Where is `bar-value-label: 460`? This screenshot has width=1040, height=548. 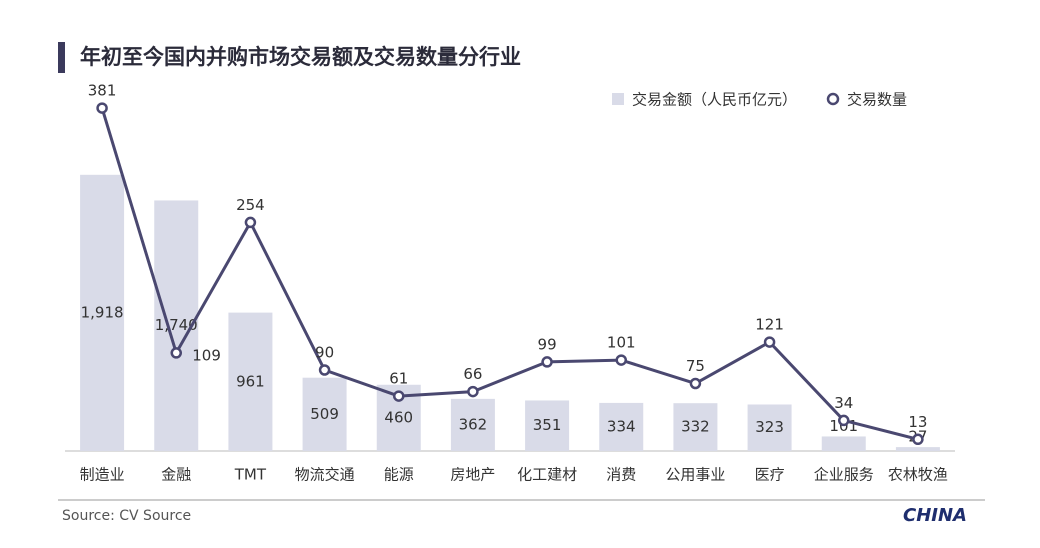
bar-value-label: 460 is located at coordinates (398, 417).